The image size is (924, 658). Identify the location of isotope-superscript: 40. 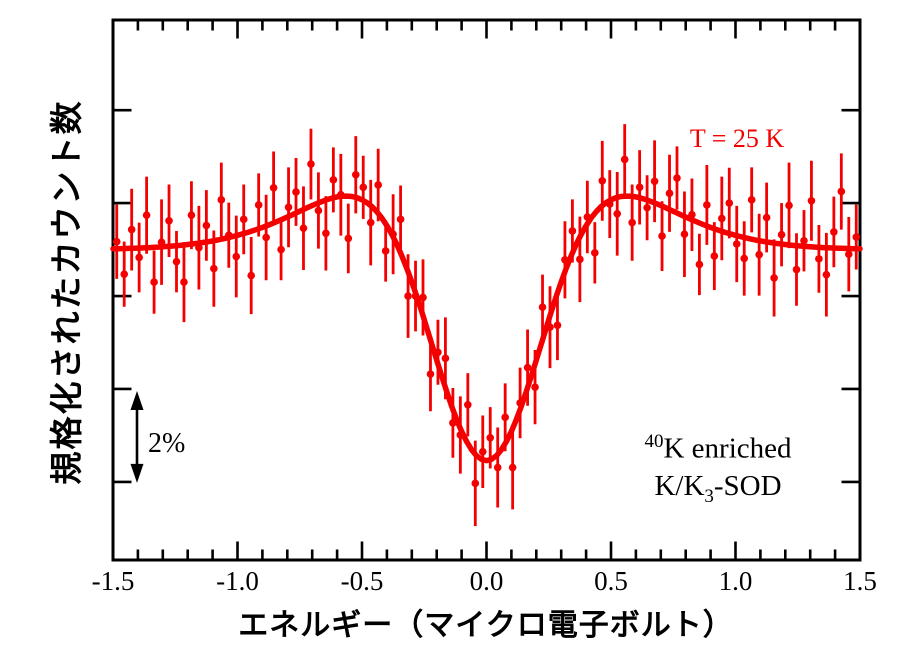
(654, 441).